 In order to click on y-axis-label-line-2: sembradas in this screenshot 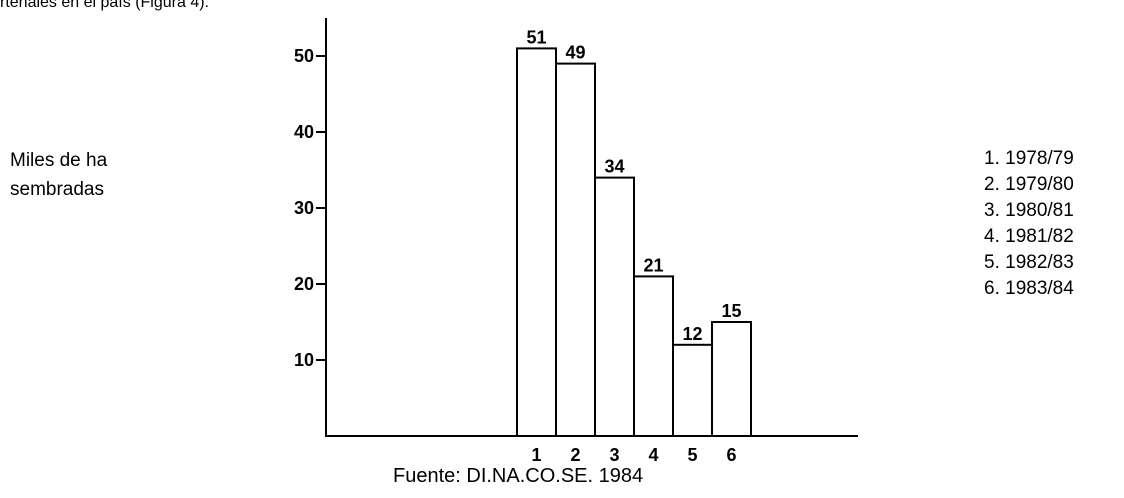, I will do `click(57, 189)`.